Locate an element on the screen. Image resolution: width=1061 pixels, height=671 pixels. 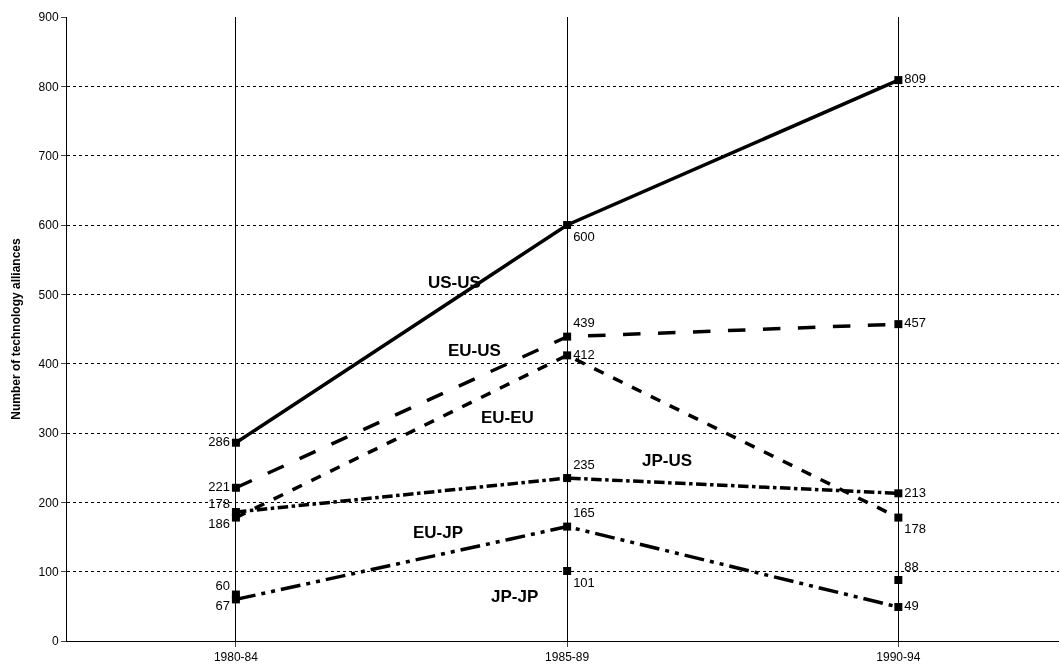
y-axis-title: Number of technology alliances is located at coordinates (15, 328).